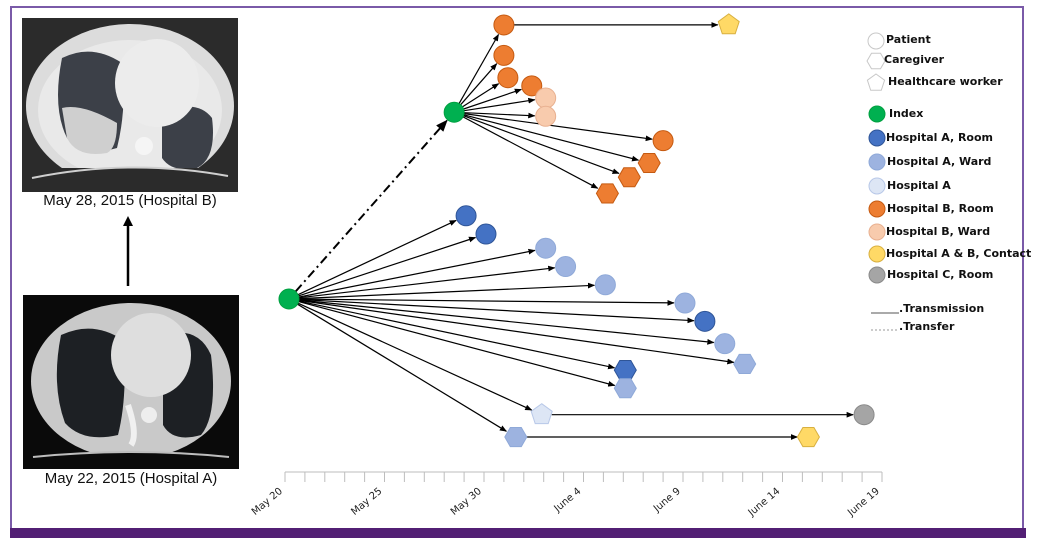  Describe the element at coordinates (940, 274) in the screenshot. I see `legend-label-hospital-c-room: Hospital C, Room` at that location.